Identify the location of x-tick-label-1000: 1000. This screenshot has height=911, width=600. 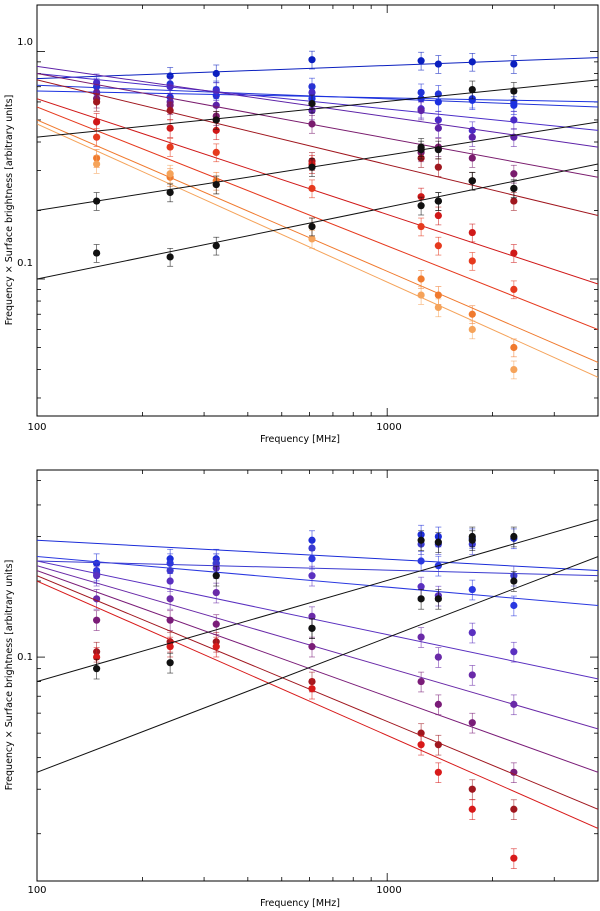
(388, 890).